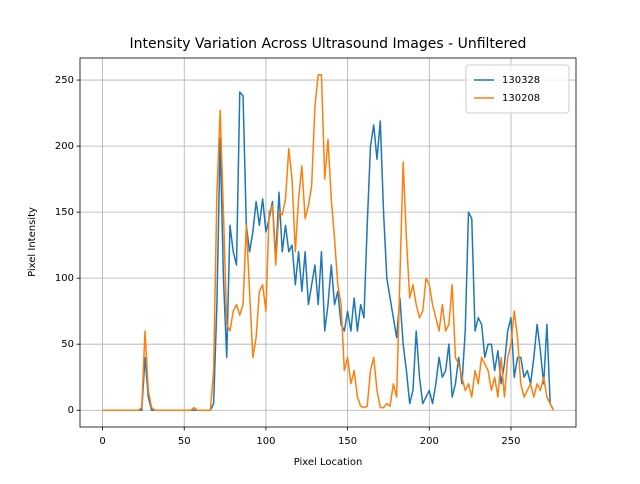 The width and height of the screenshot is (640, 484). What do you see at coordinates (347, 441) in the screenshot?
I see `x-tick-label: 150` at bounding box center [347, 441].